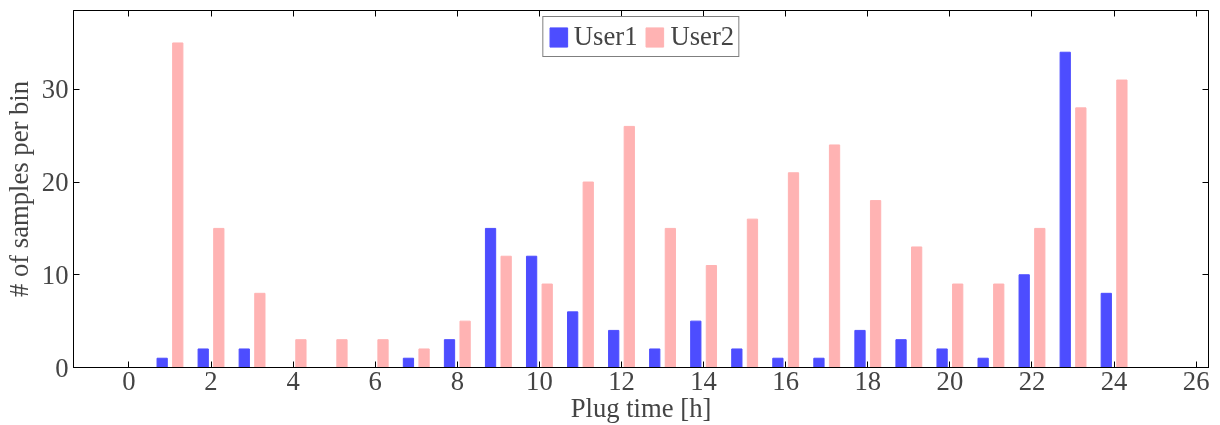  I want to click on x-tick-label: 8, so click(457, 380).